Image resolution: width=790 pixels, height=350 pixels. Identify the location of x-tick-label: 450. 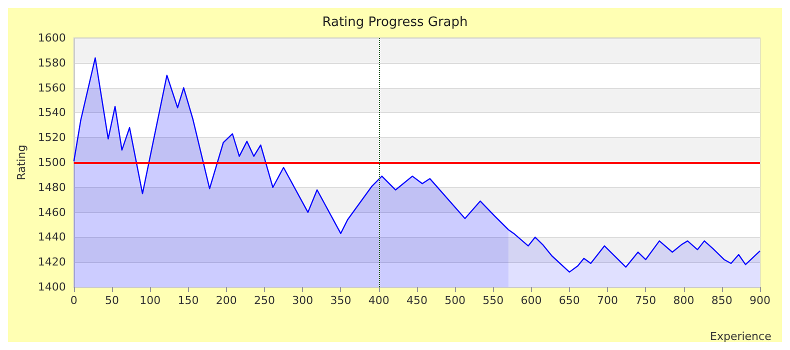
(417, 300).